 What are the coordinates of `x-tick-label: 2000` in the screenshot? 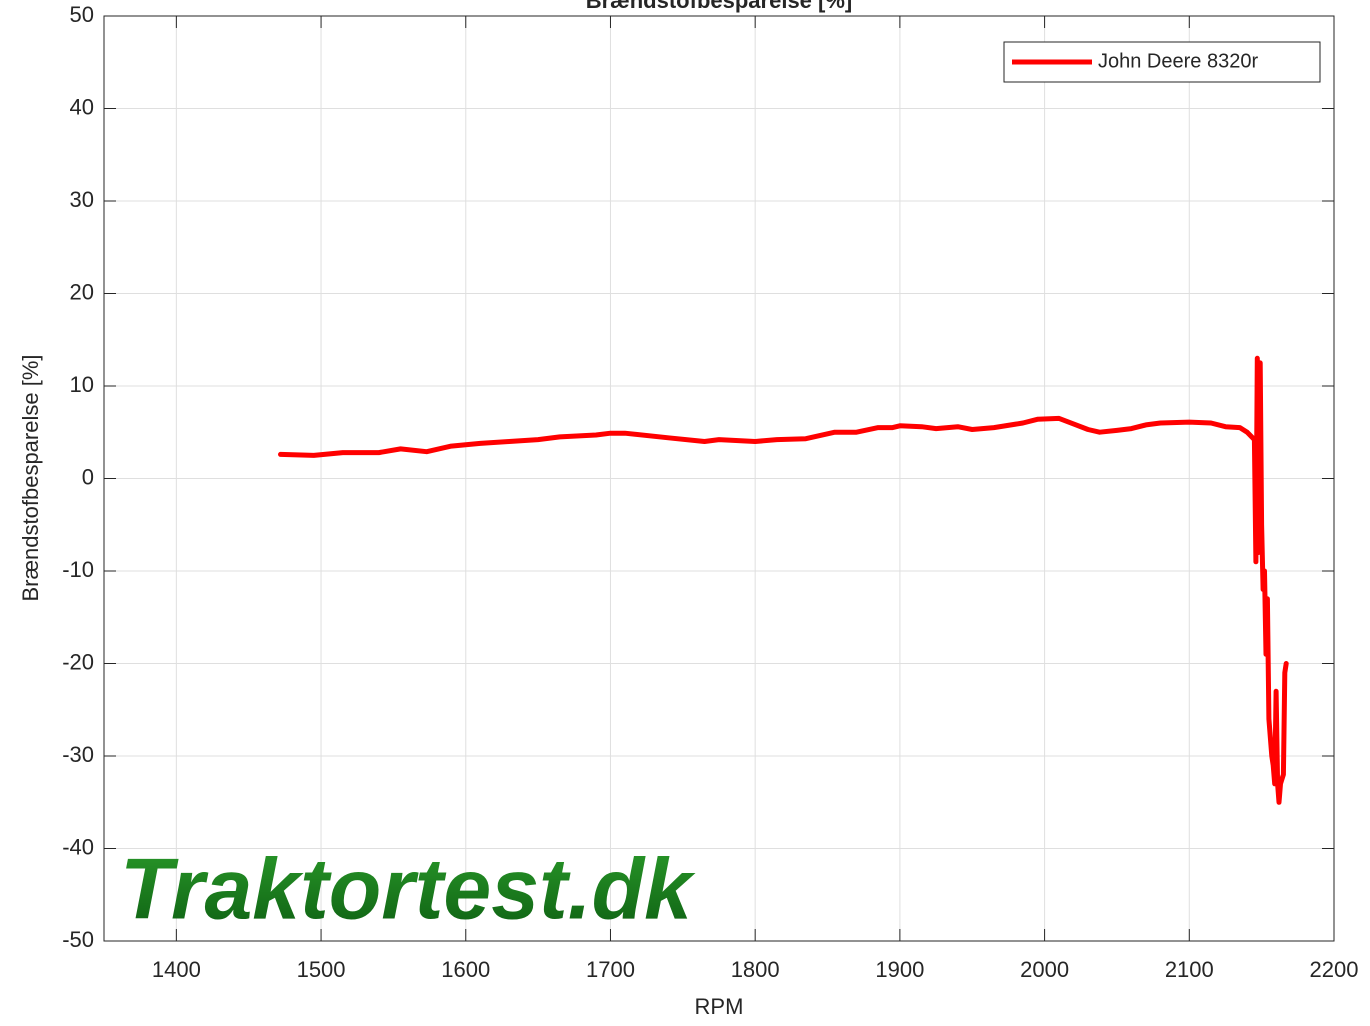 It's located at (1044, 969).